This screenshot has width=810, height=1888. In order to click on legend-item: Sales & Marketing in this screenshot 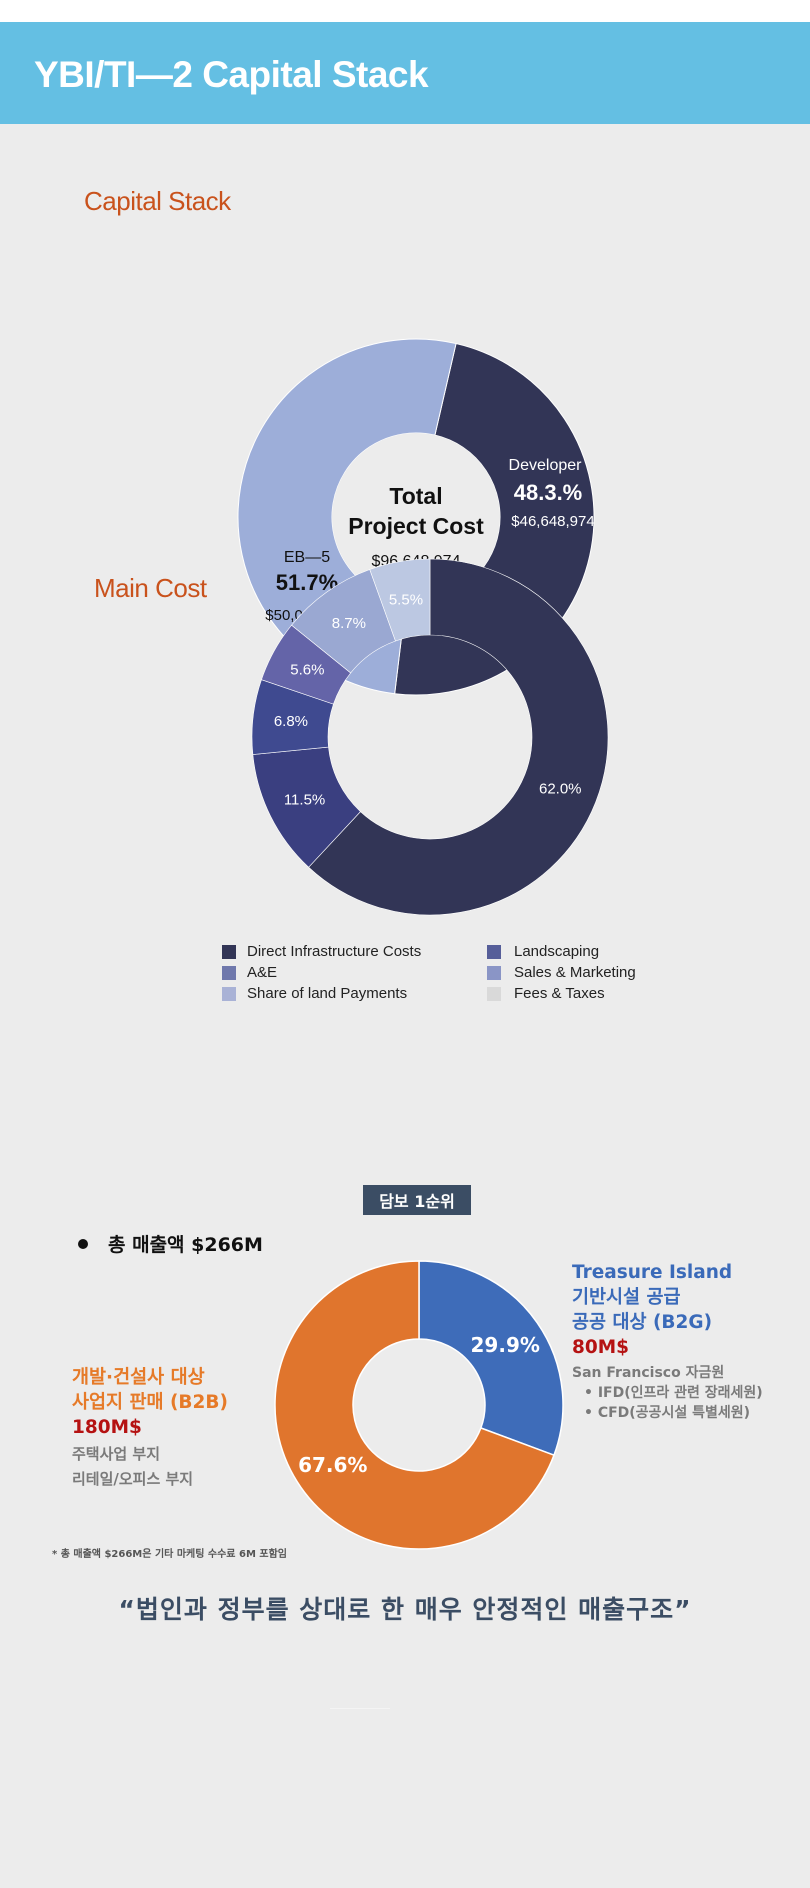, I will do `click(574, 972)`.